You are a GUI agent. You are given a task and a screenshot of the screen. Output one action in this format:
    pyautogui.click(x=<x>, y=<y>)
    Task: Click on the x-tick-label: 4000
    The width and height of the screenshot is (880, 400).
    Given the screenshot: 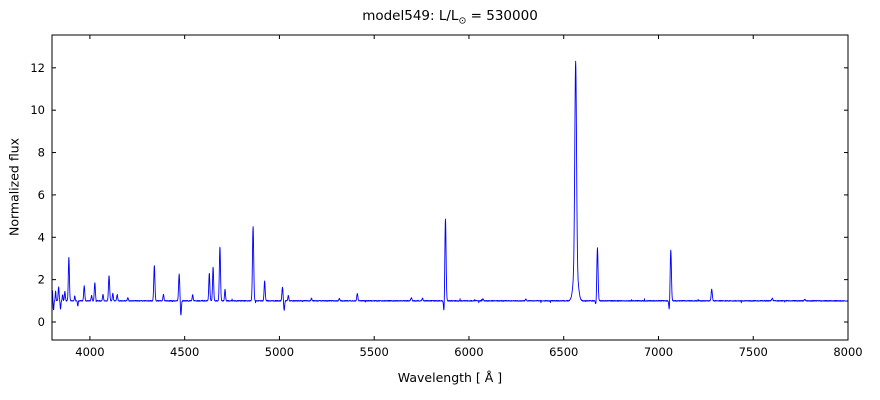 What is the action you would take?
    pyautogui.click(x=89, y=352)
    